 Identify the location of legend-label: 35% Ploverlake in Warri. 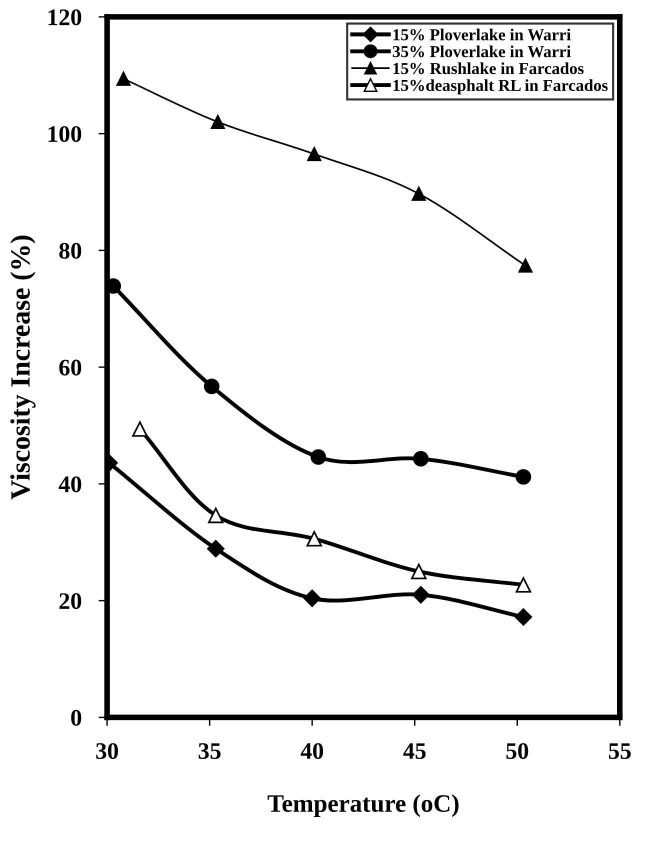
(481, 52).